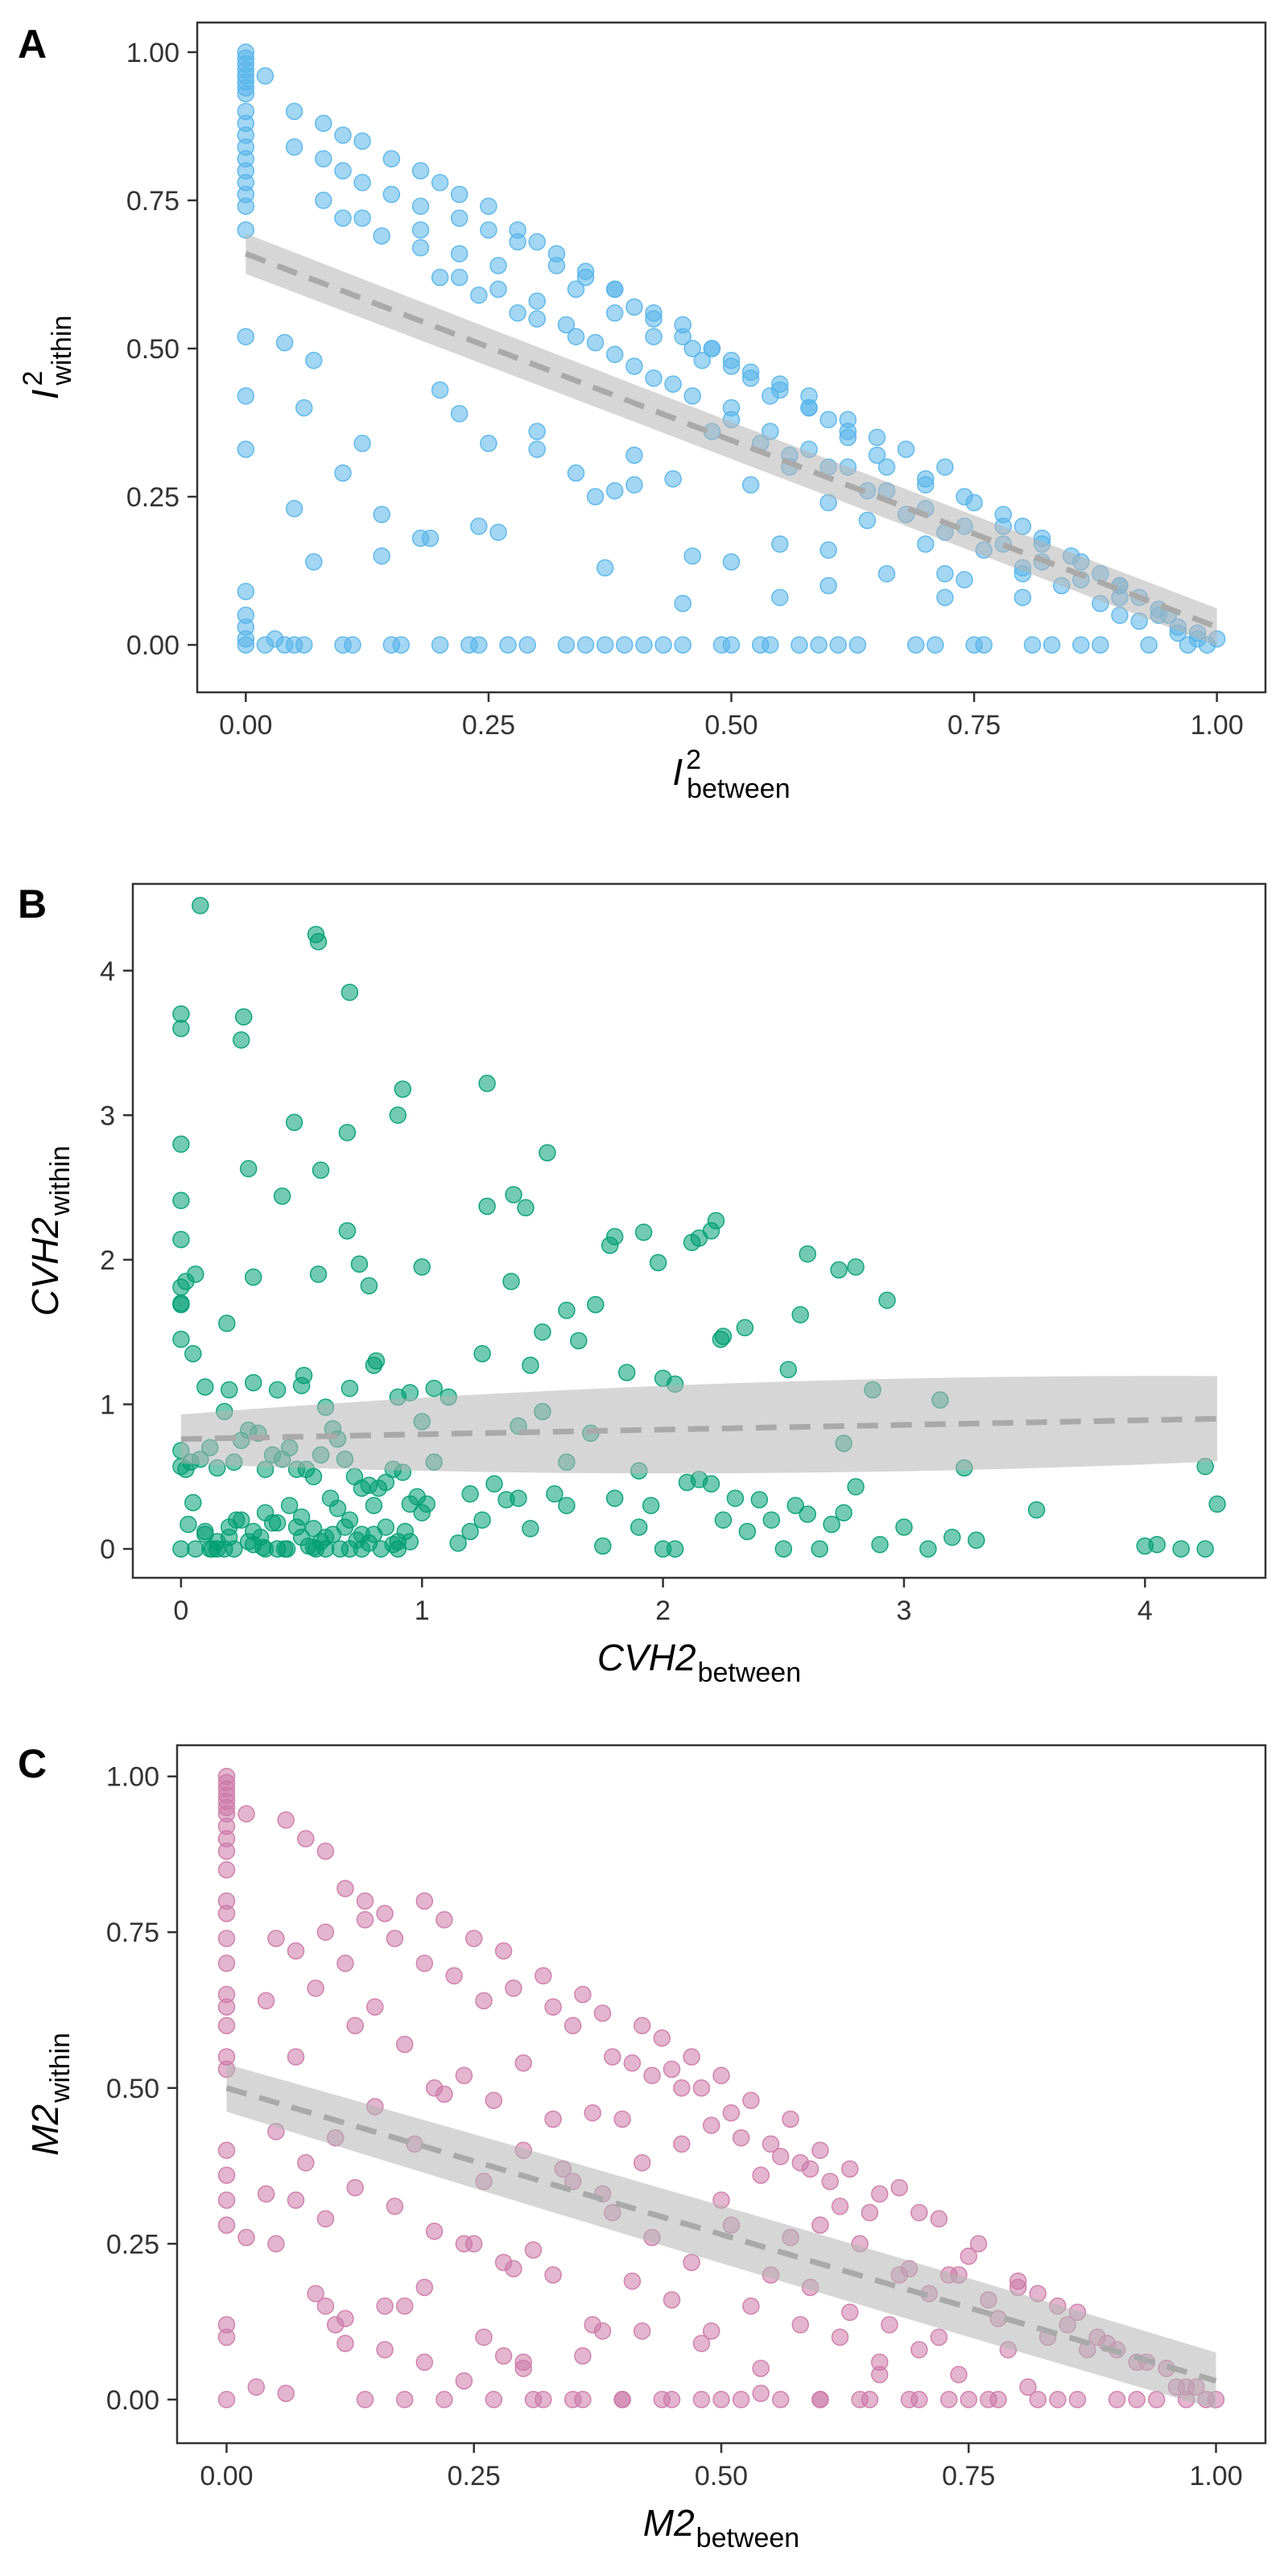  What do you see at coordinates (646, 1657) in the screenshot?
I see `xlabel-main: CVH2` at bounding box center [646, 1657].